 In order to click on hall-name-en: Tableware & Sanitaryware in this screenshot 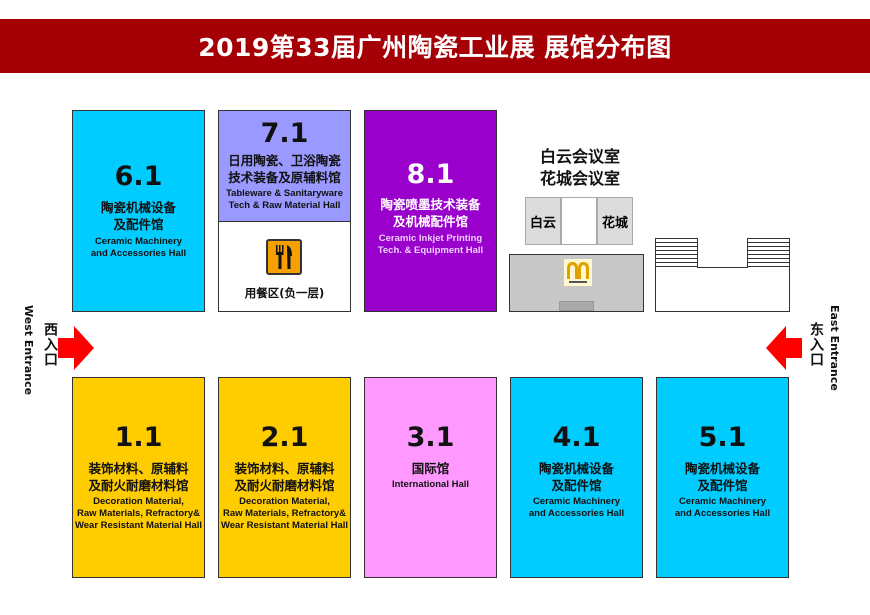, I will do `click(284, 193)`.